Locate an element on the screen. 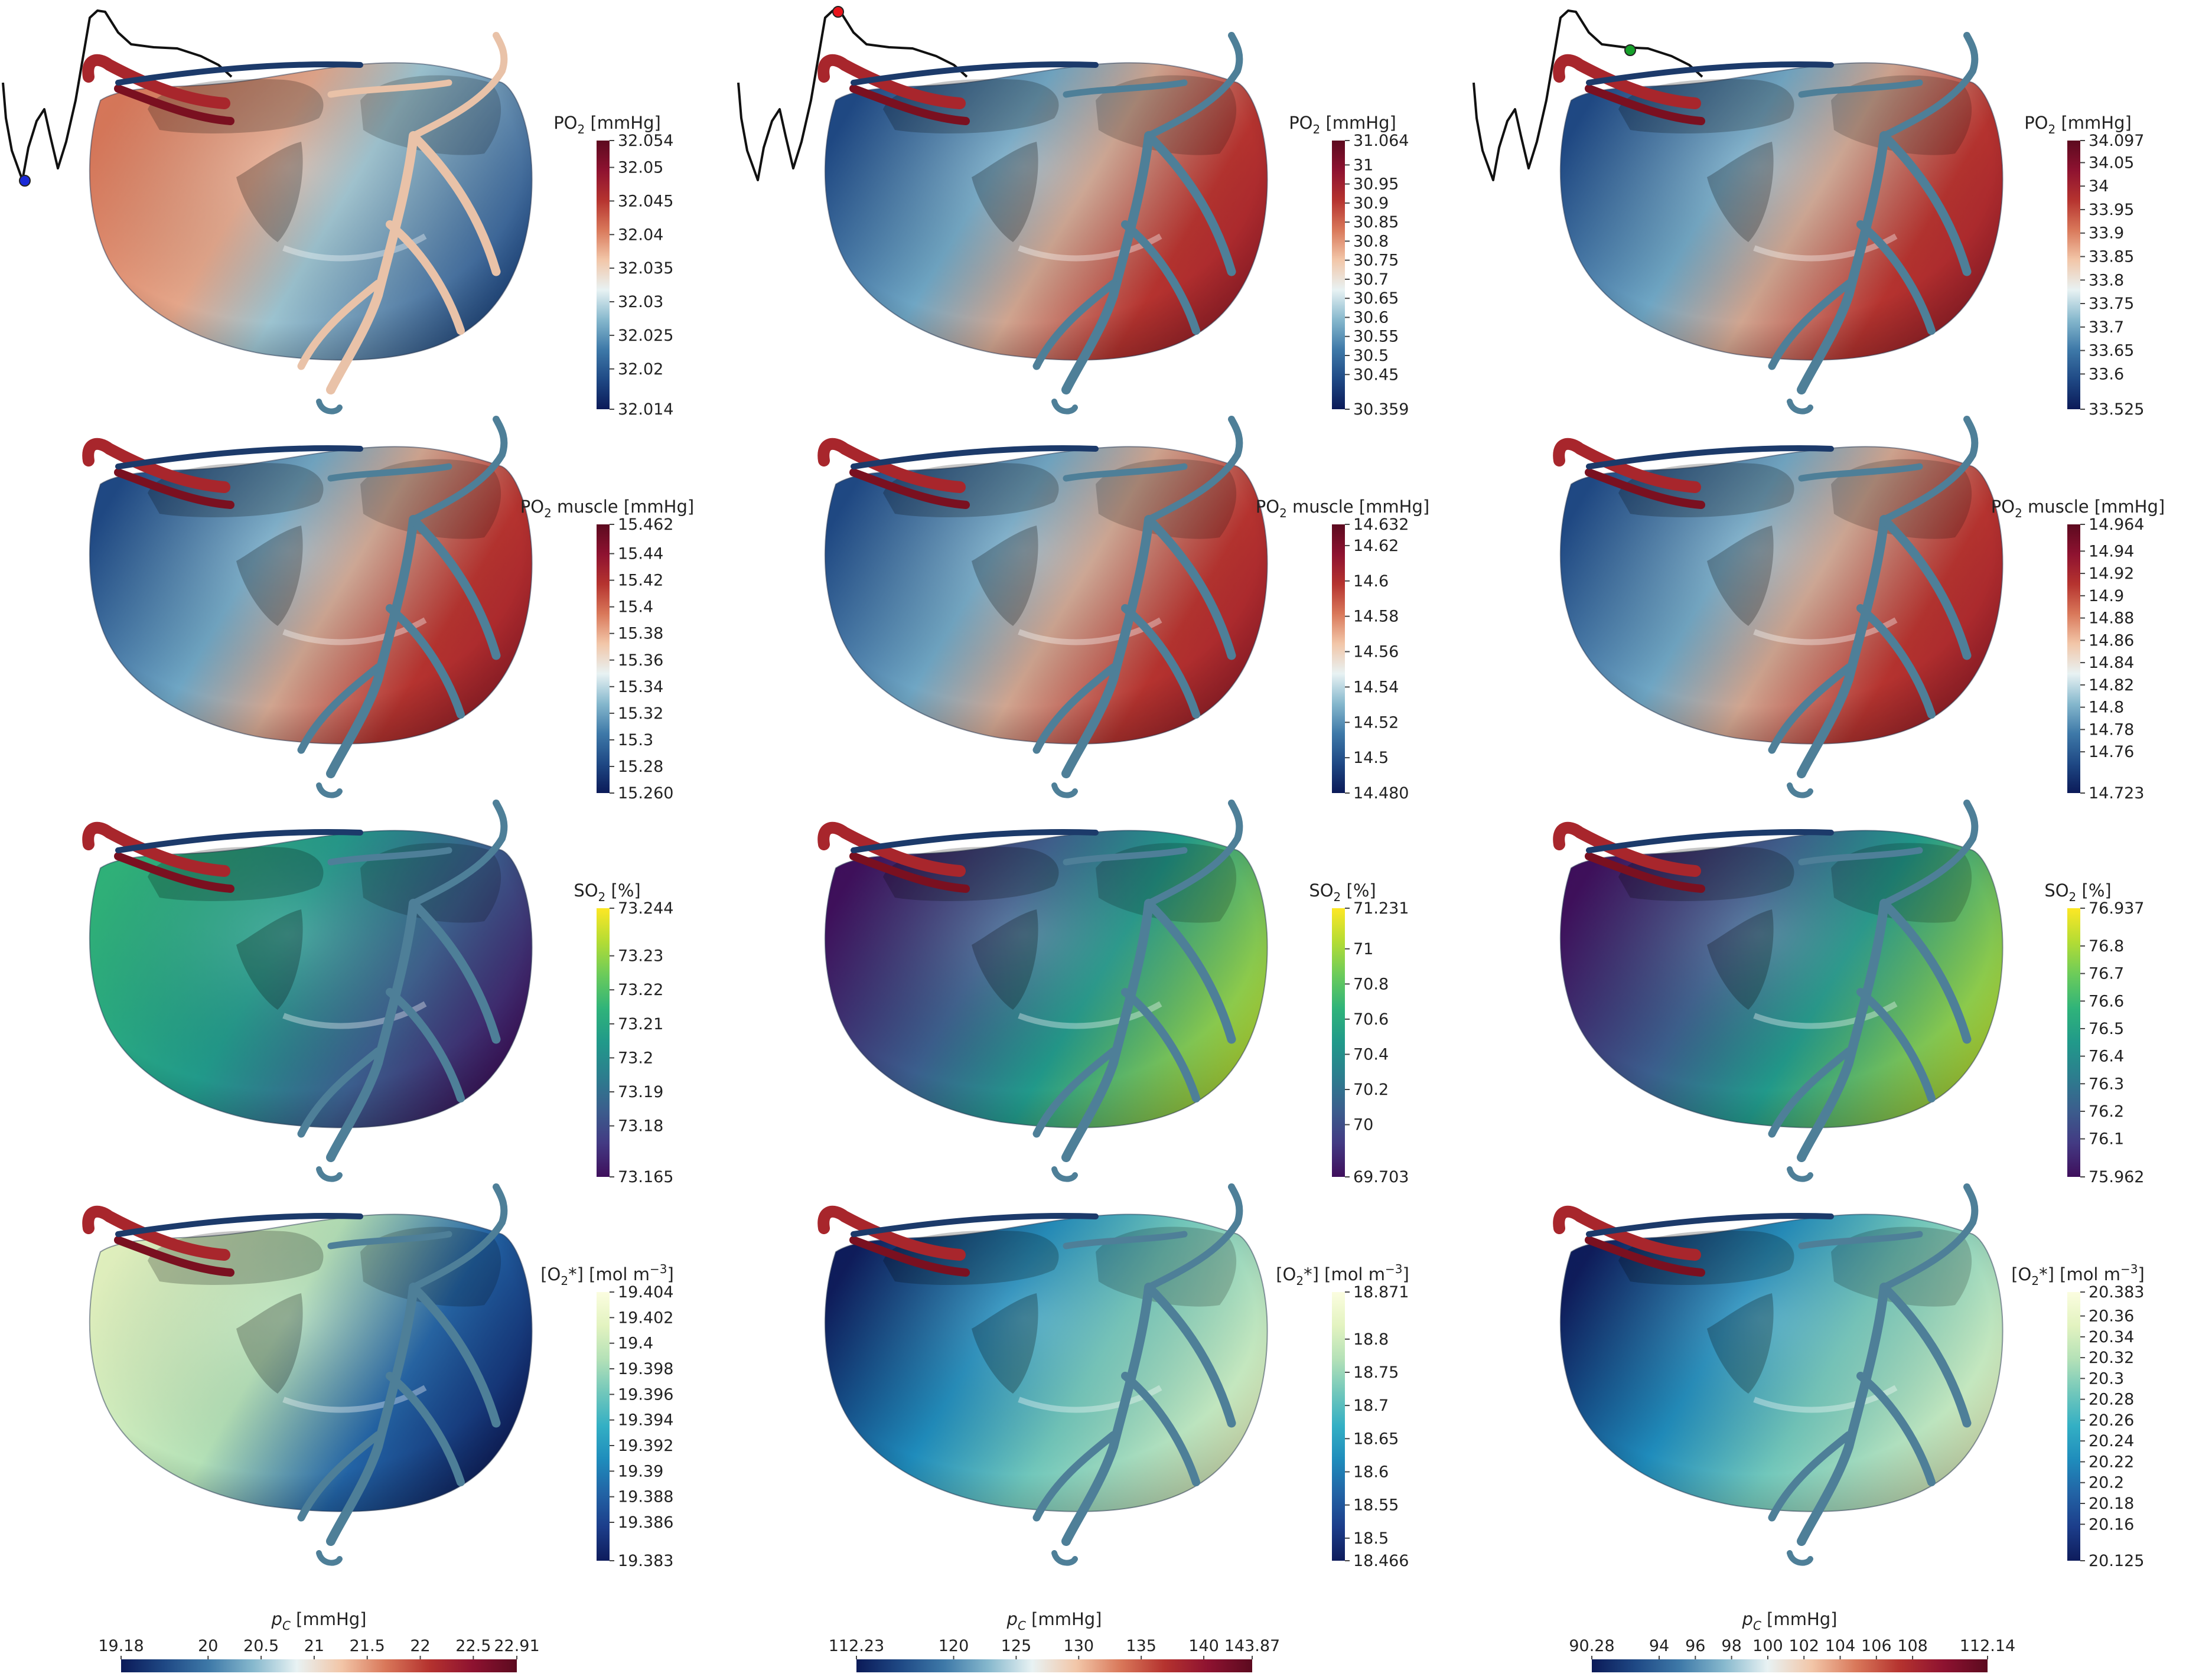  colorbar-tick-label: 73.244 is located at coordinates (646, 908).